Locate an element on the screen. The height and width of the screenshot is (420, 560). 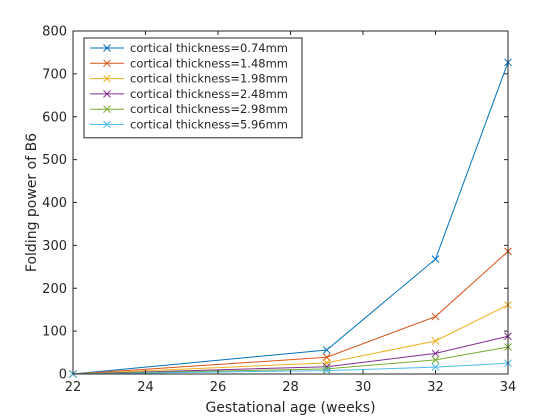
legend-box is located at coordinates (193, 88).